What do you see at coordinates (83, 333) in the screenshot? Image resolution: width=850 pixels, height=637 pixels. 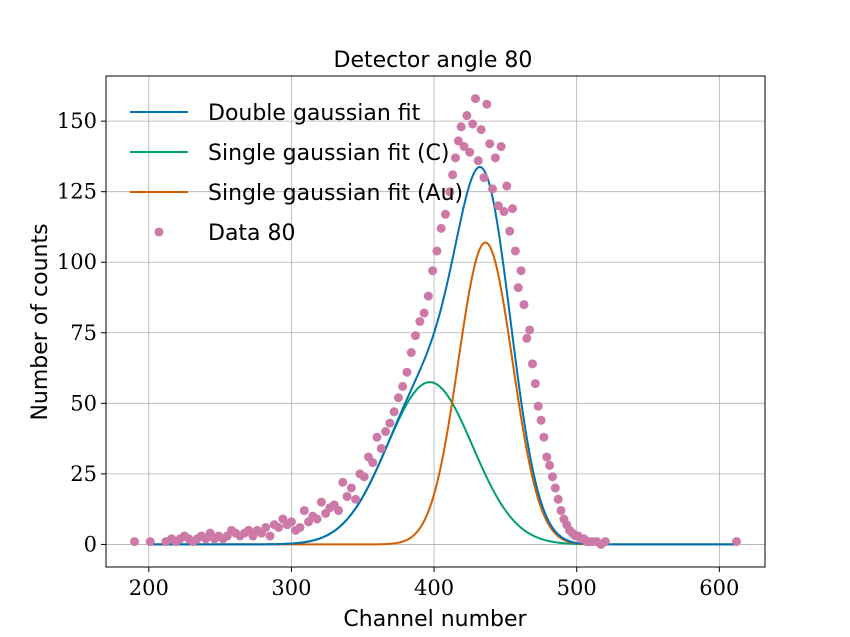 I see `y-tick-label: 75` at bounding box center [83, 333].